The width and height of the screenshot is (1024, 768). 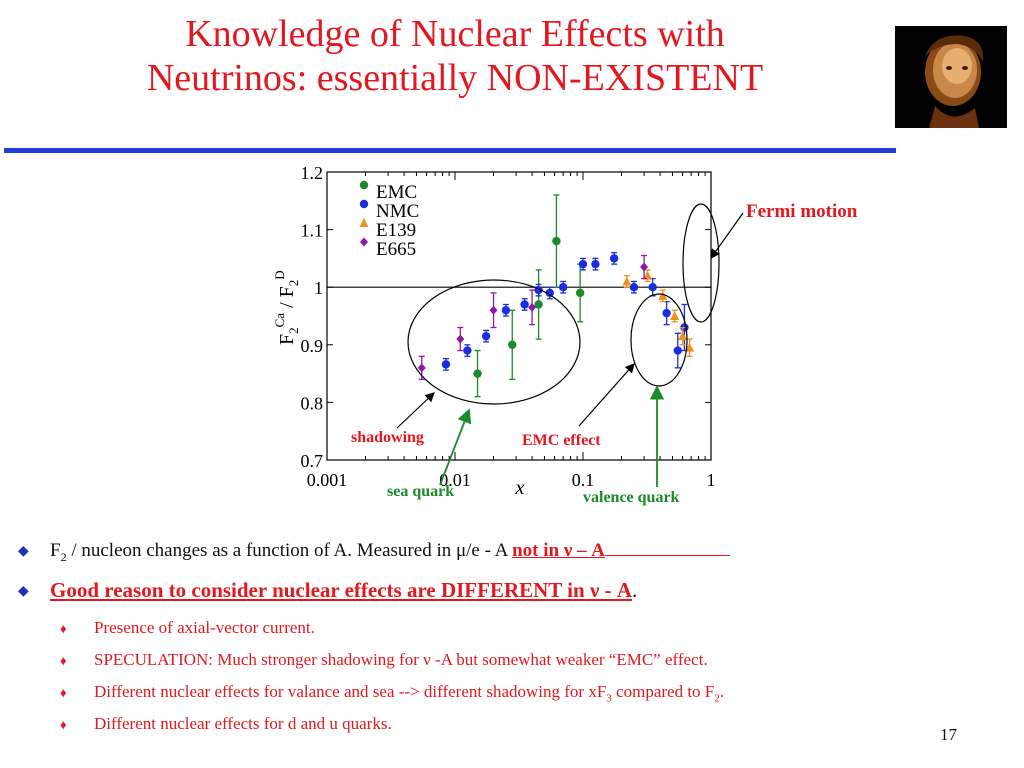 What do you see at coordinates (951, 77) in the screenshot?
I see `portrait-image` at bounding box center [951, 77].